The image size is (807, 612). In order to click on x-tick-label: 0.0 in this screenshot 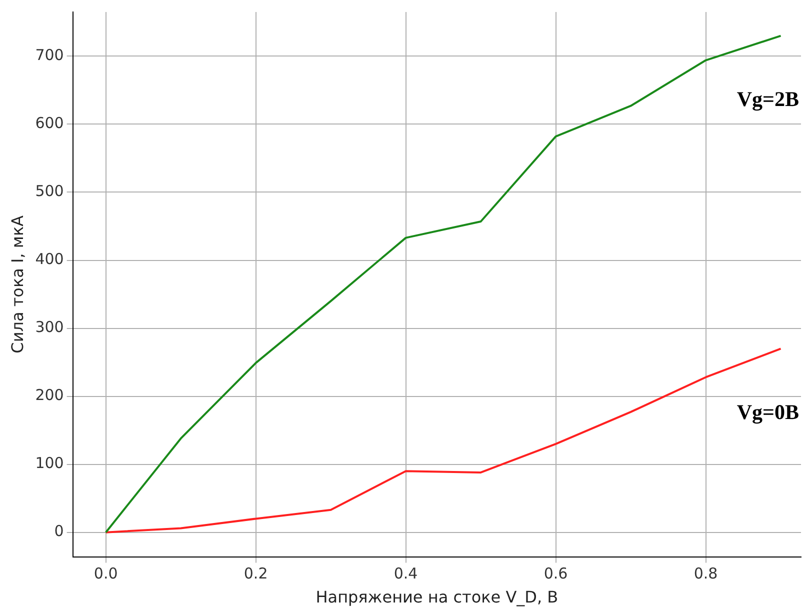, I will do `click(106, 573)`.